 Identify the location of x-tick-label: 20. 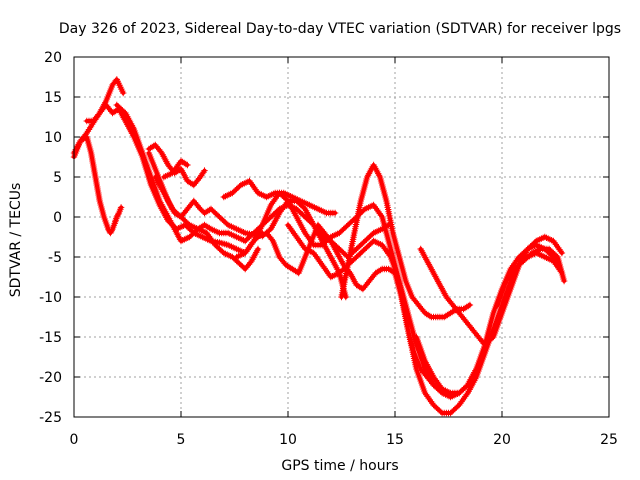
(502, 440).